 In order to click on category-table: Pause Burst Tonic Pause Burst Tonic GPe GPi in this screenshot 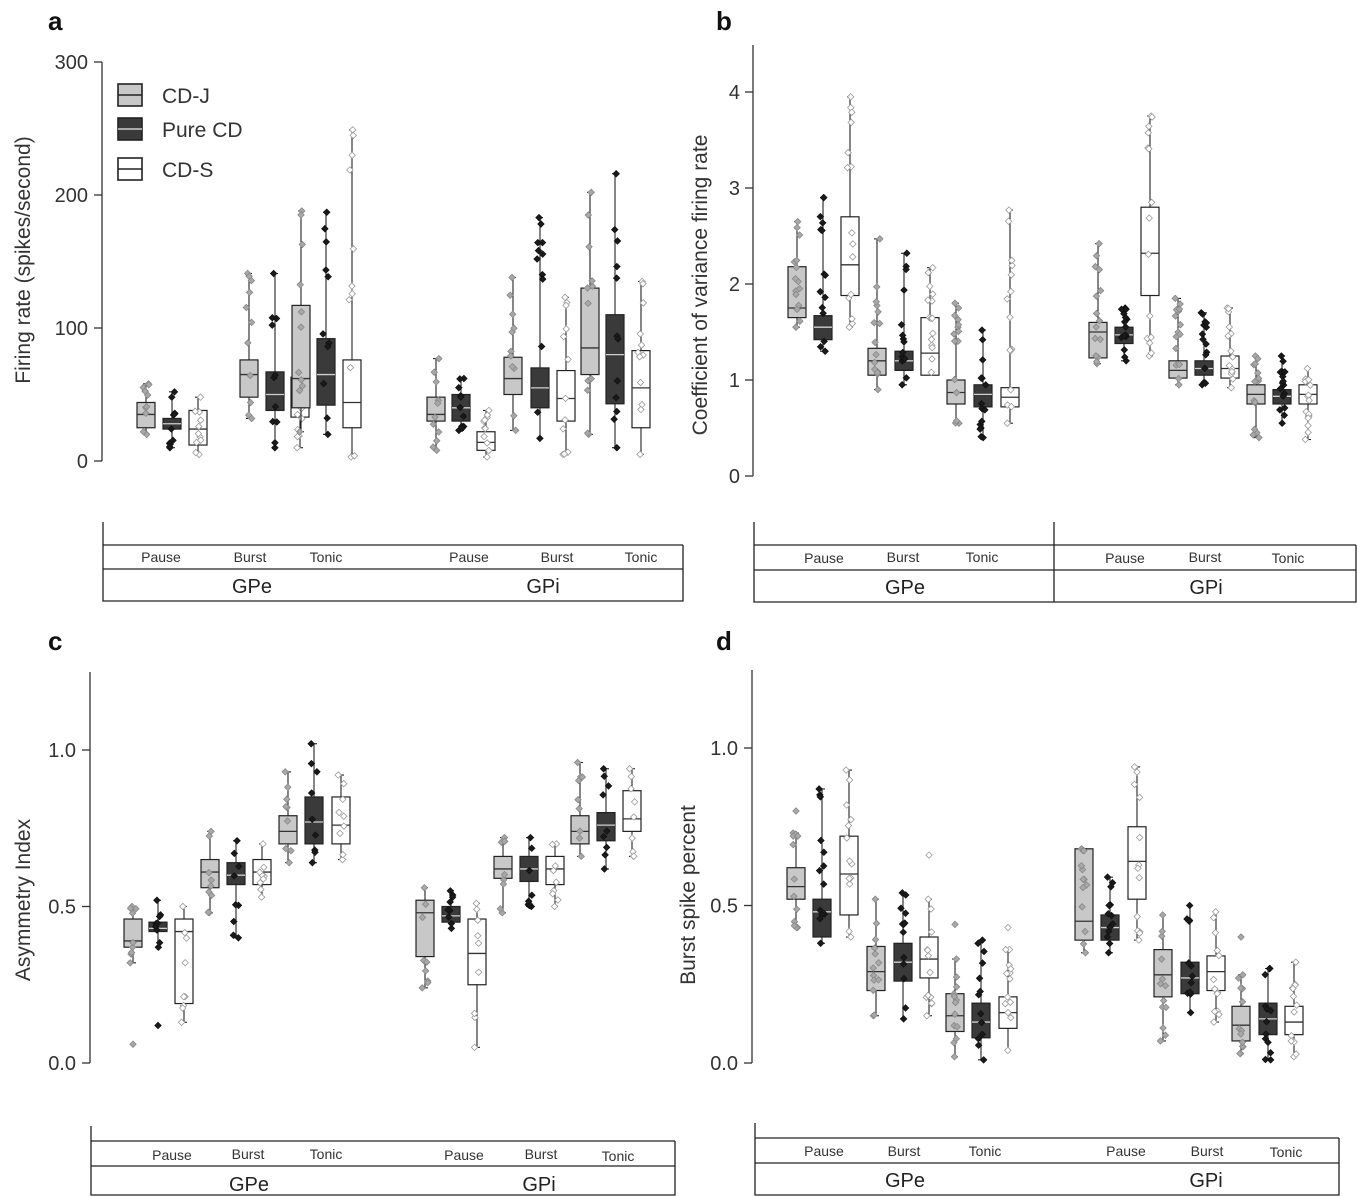, I will do `click(383, 1161)`.